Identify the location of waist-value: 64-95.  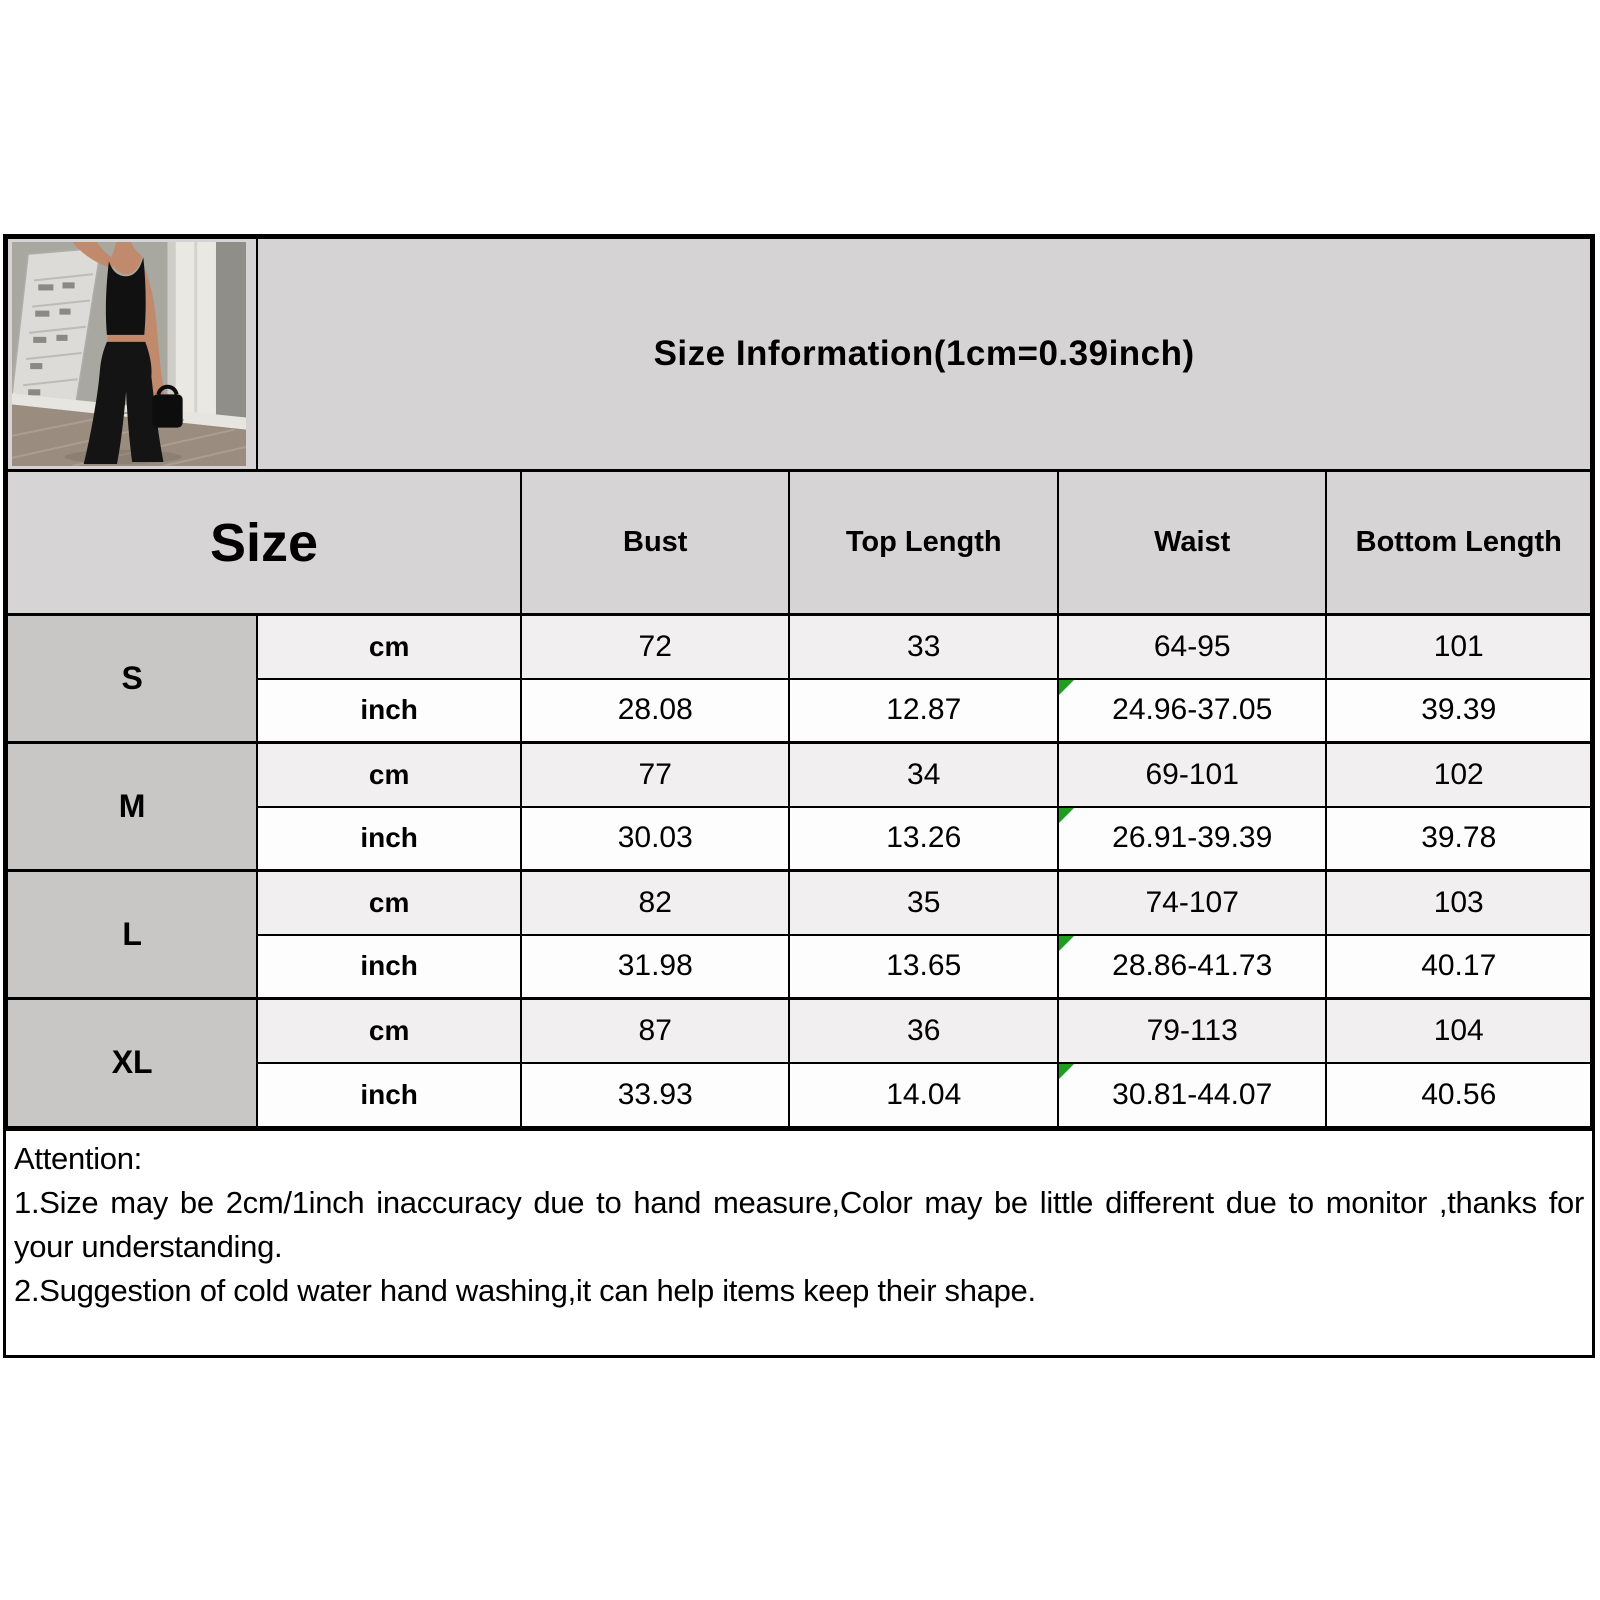
(1192, 646).